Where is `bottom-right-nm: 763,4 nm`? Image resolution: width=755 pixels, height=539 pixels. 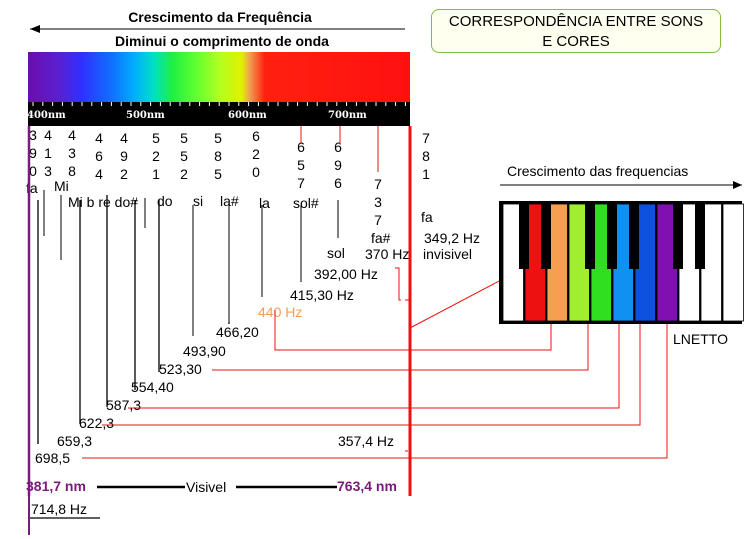
bottom-right-nm: 763,4 nm is located at coordinates (367, 486).